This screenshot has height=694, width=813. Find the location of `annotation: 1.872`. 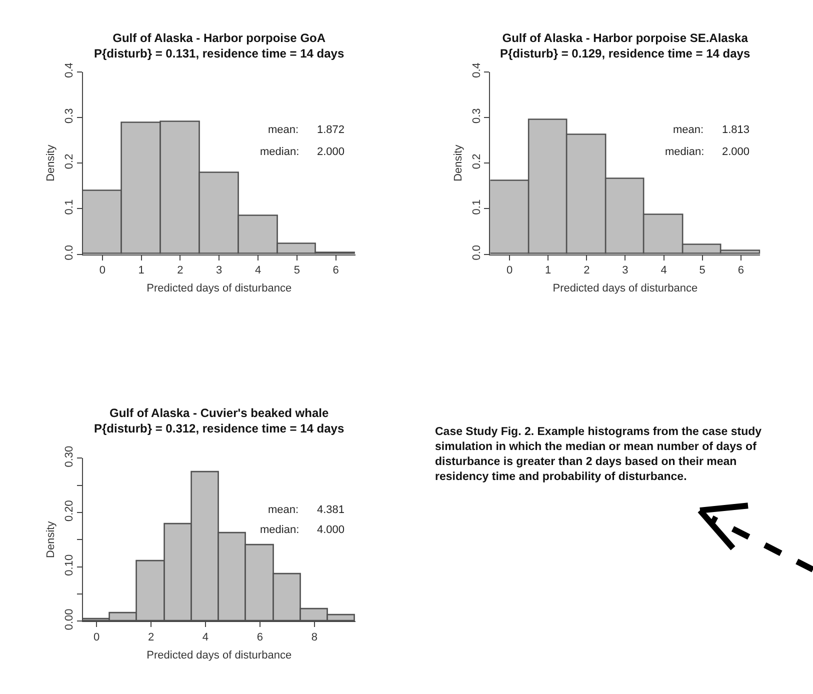

annotation: 1.872 is located at coordinates (331, 130).